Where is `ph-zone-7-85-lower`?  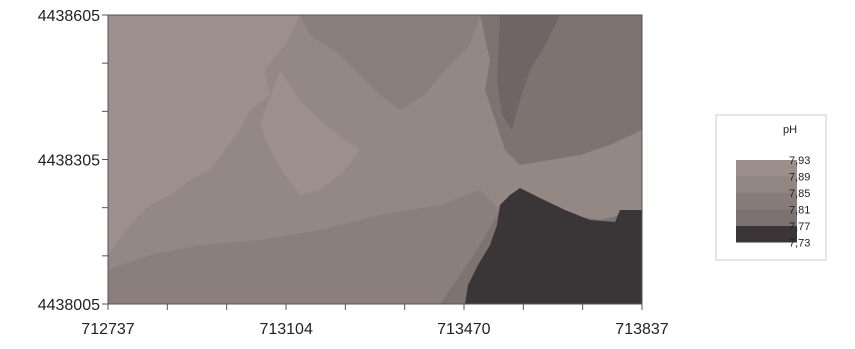 ph-zone-7-85-lower is located at coordinates (304, 247).